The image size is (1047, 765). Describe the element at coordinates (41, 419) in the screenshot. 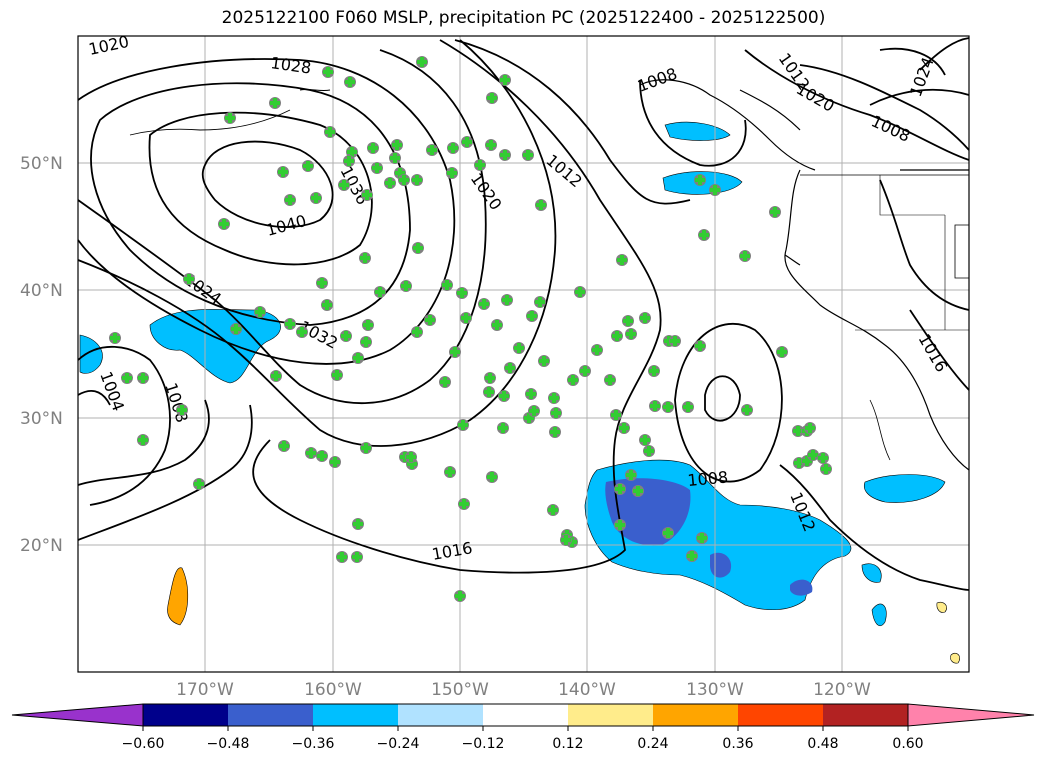

I see `lat-label: 30°N` at that location.